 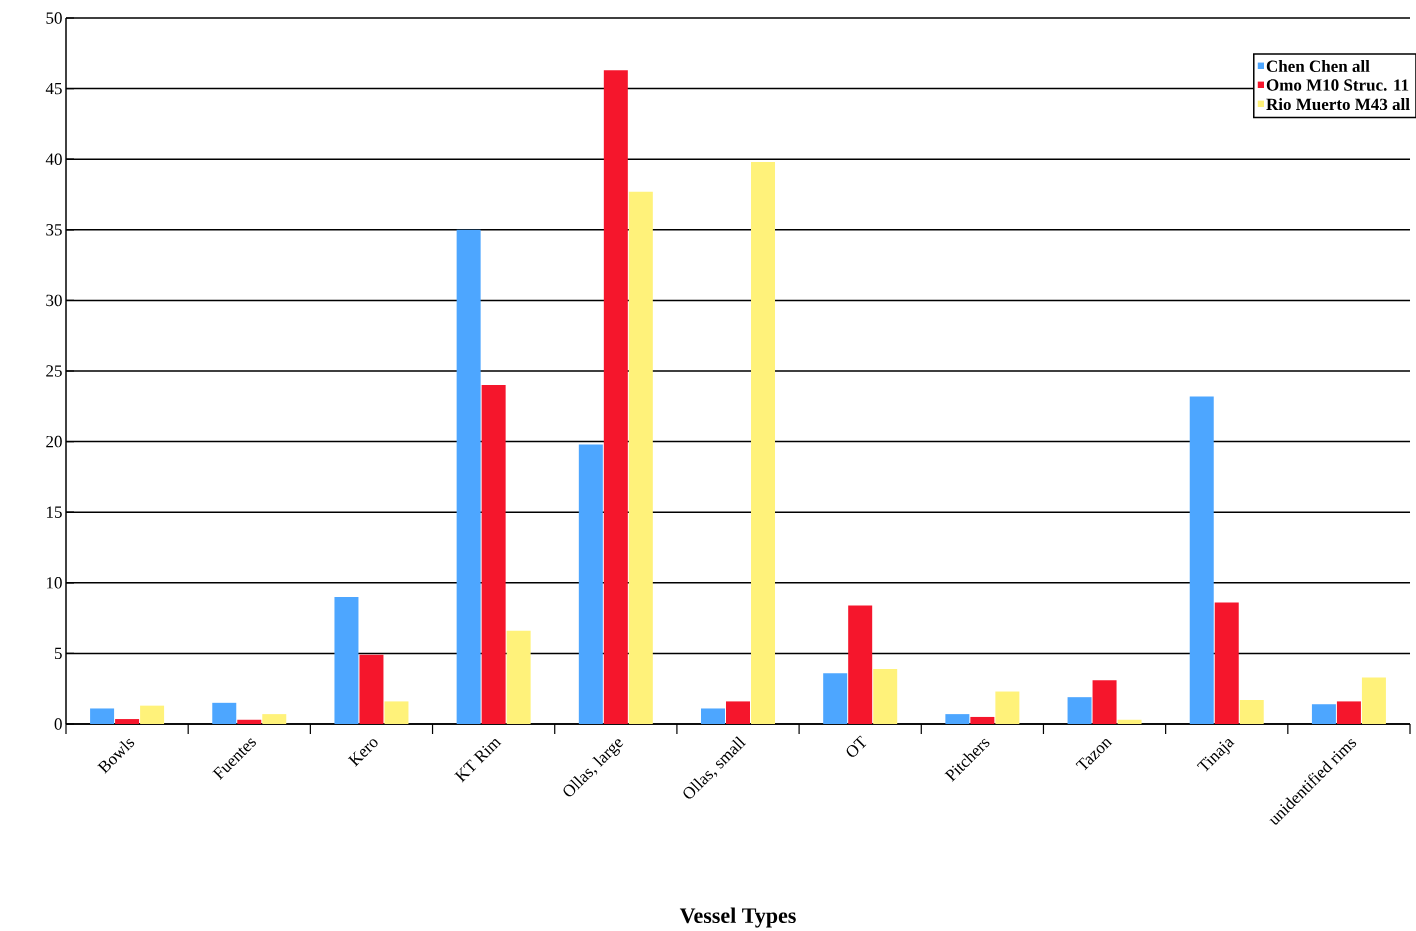 I want to click on x-tick-label: KT Rim, so click(x=478, y=761).